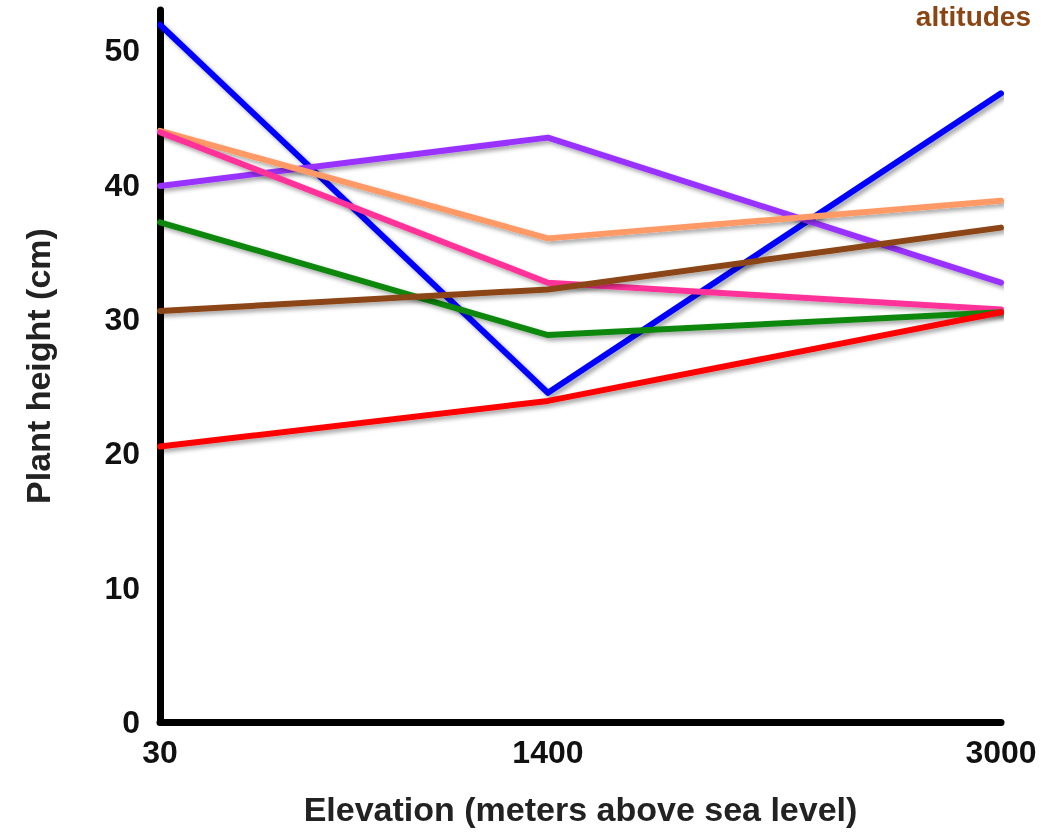  What do you see at coordinates (38, 366) in the screenshot?
I see `y-axis-title: Plant height (cm)` at bounding box center [38, 366].